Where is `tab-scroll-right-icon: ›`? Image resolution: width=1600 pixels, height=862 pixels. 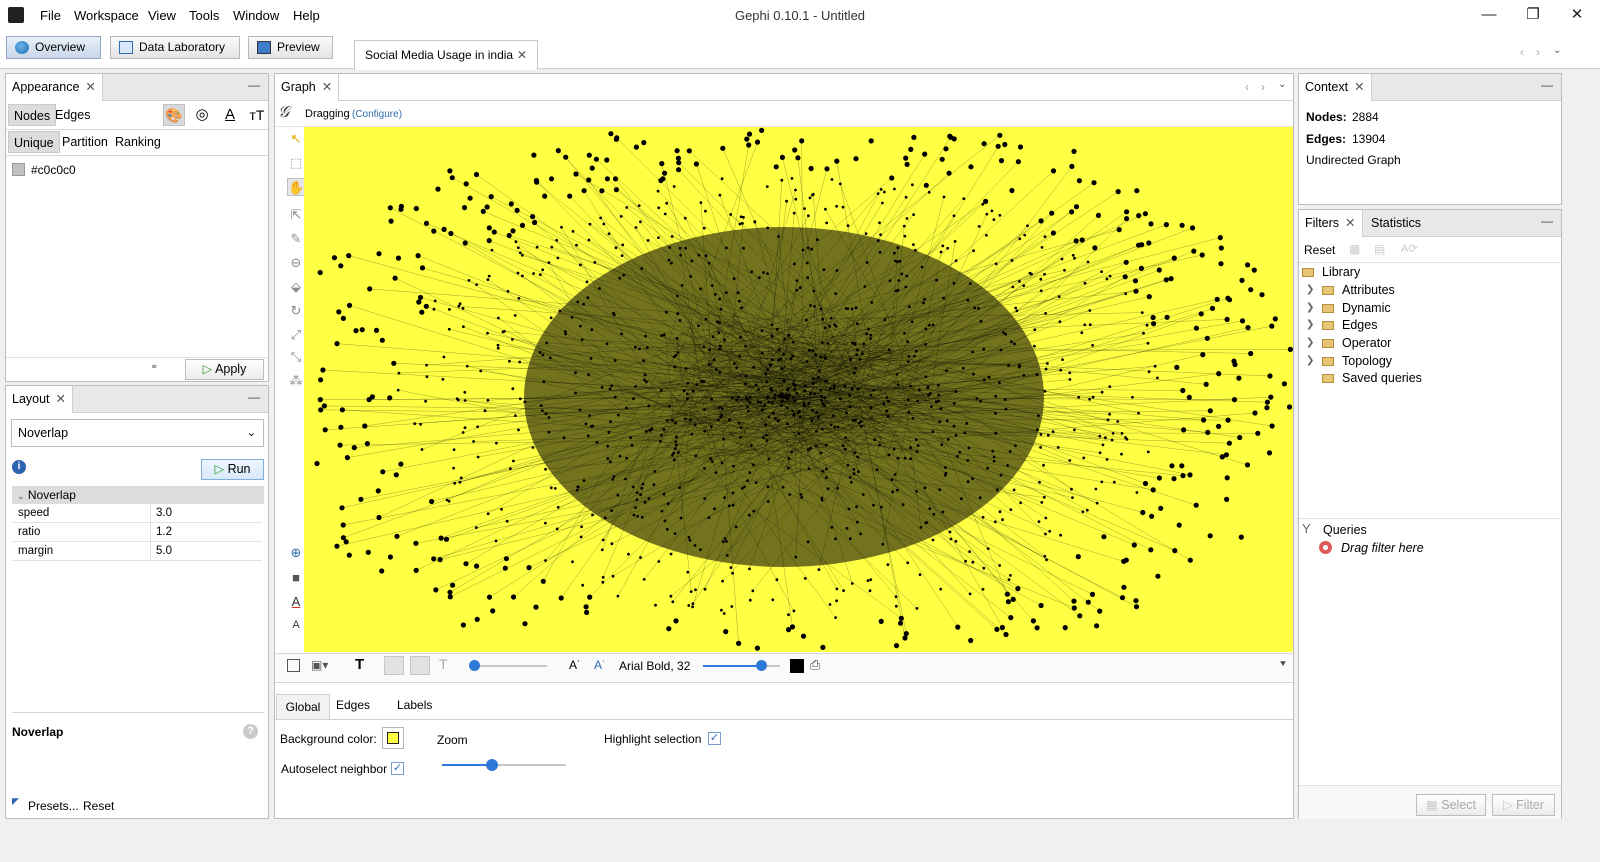 tab-scroll-right-icon: › is located at coordinates (1538, 52).